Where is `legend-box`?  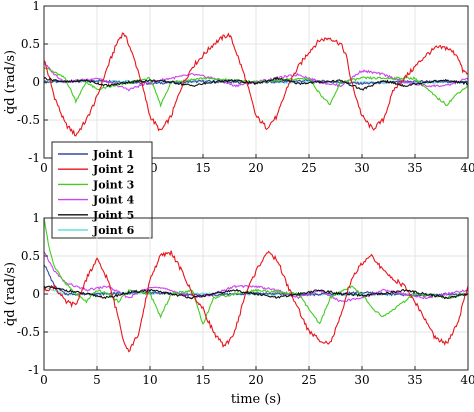 legend-box is located at coordinates (102, 190).